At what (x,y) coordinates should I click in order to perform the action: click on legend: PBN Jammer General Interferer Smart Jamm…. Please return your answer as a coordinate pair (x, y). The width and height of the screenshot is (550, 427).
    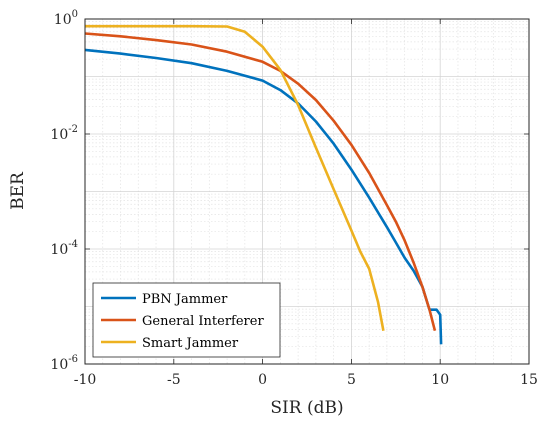
    Looking at the image, I should click on (186, 320).